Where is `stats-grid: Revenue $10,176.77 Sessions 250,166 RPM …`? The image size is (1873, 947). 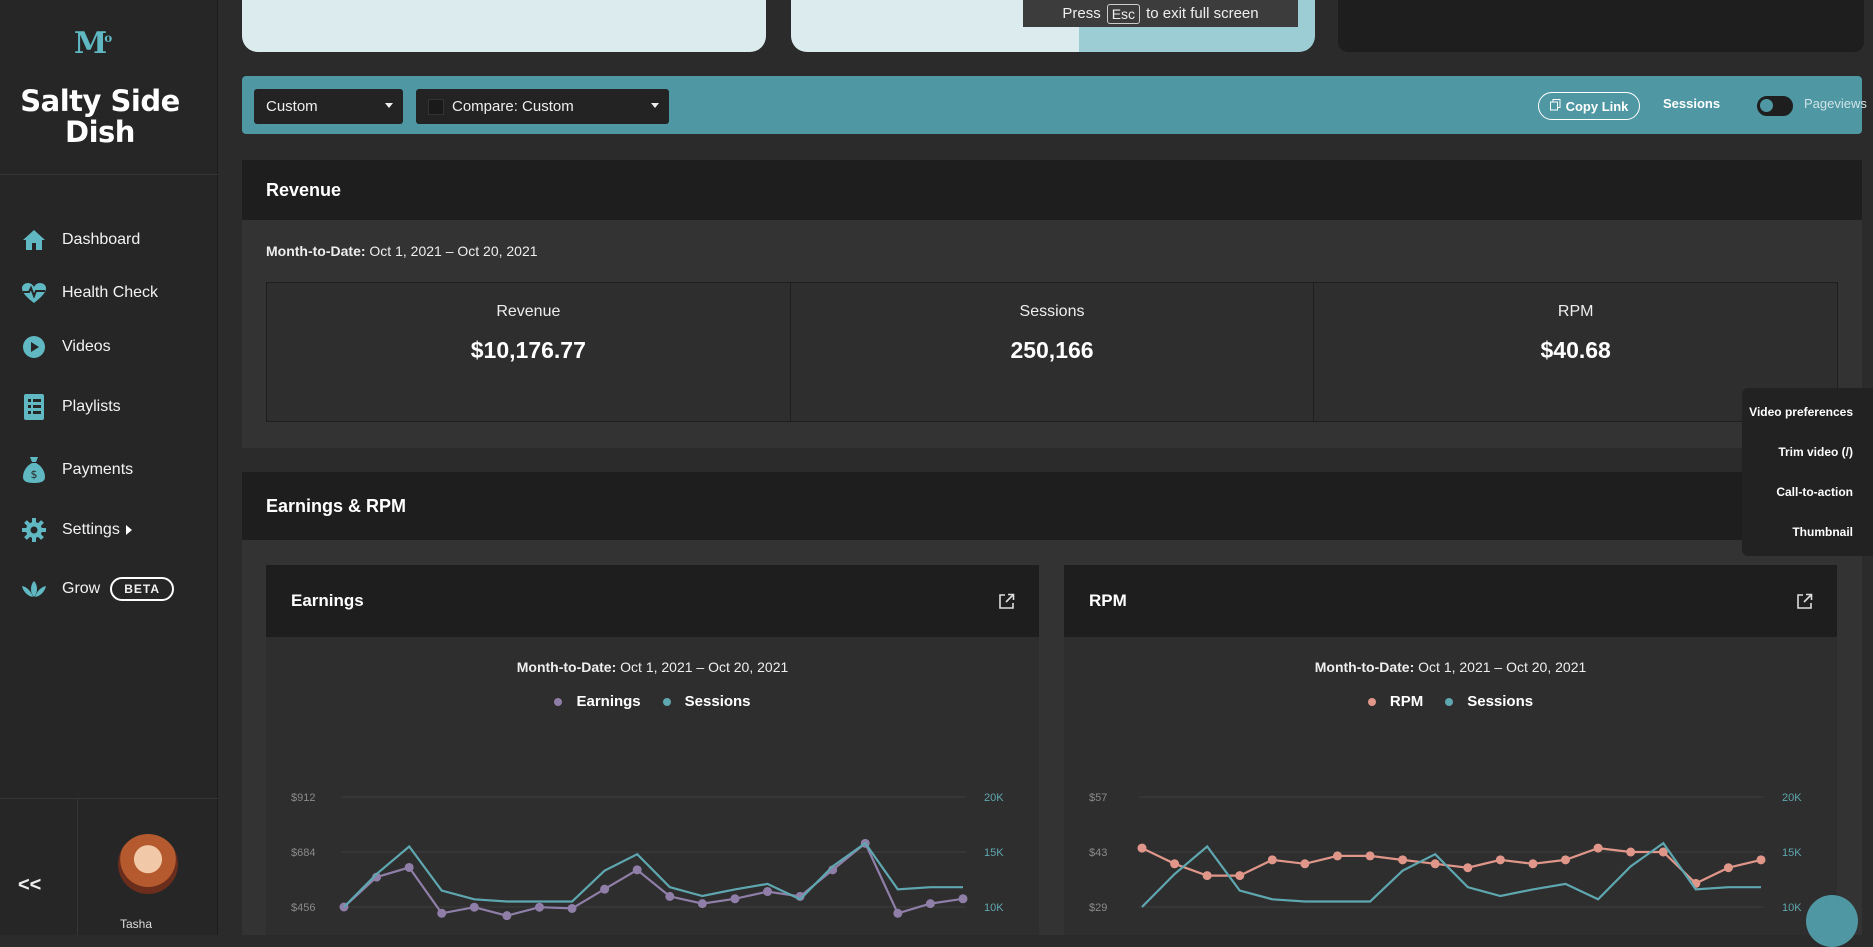 stats-grid: Revenue $10,176.77 Sessions 250,166 RPM … is located at coordinates (1052, 352).